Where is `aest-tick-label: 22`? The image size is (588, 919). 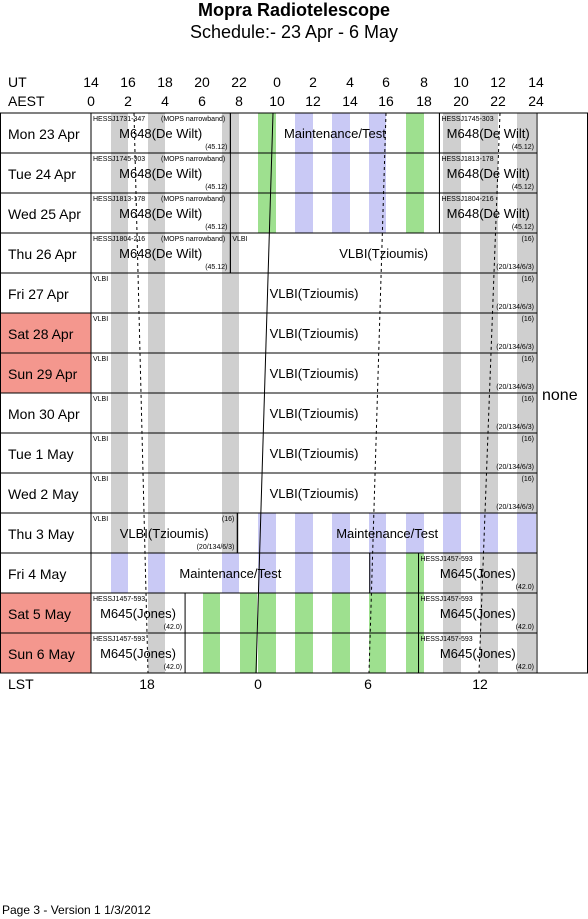 aest-tick-label: 22 is located at coordinates (498, 101).